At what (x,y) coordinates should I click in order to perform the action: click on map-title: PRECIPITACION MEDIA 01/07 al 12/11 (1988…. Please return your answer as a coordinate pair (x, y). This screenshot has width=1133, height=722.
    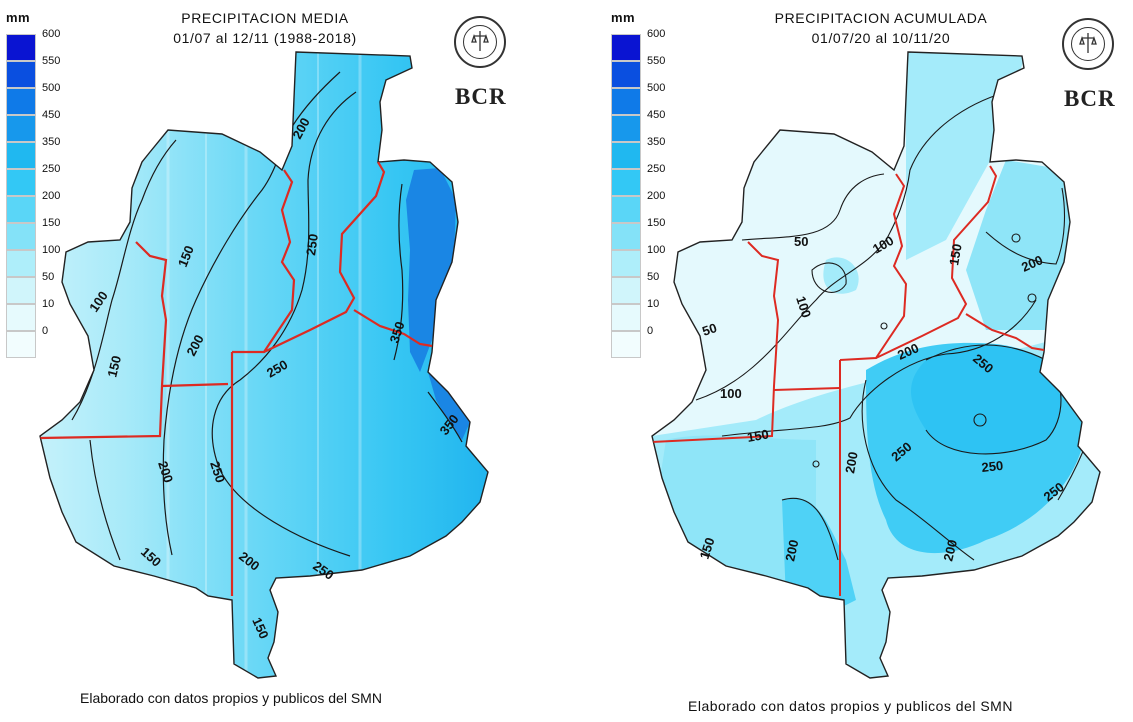
    Looking at the image, I should click on (265, 28).